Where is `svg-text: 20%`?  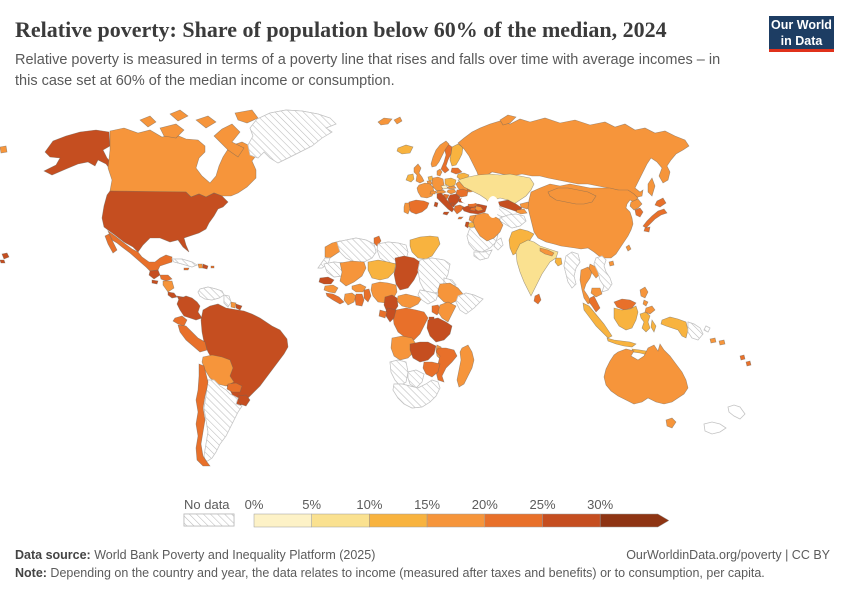 svg-text: 20% is located at coordinates (485, 504).